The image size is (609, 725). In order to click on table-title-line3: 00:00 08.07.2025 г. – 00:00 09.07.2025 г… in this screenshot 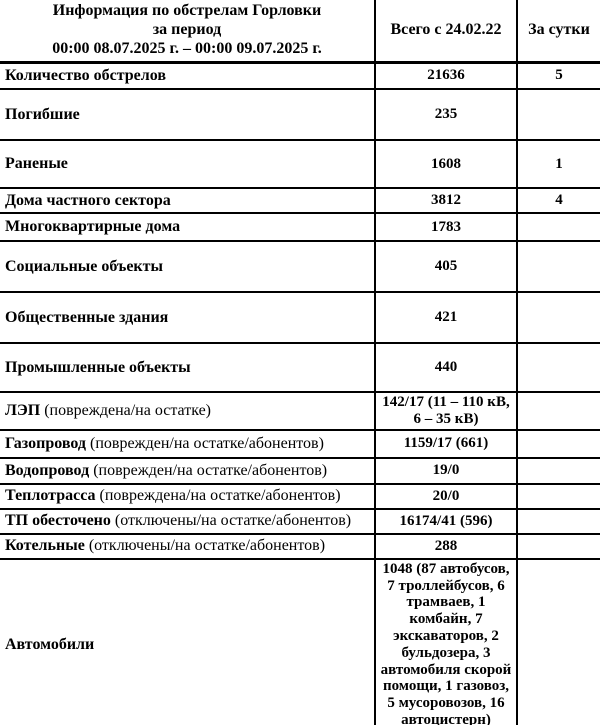, I will do `click(187, 48)`.